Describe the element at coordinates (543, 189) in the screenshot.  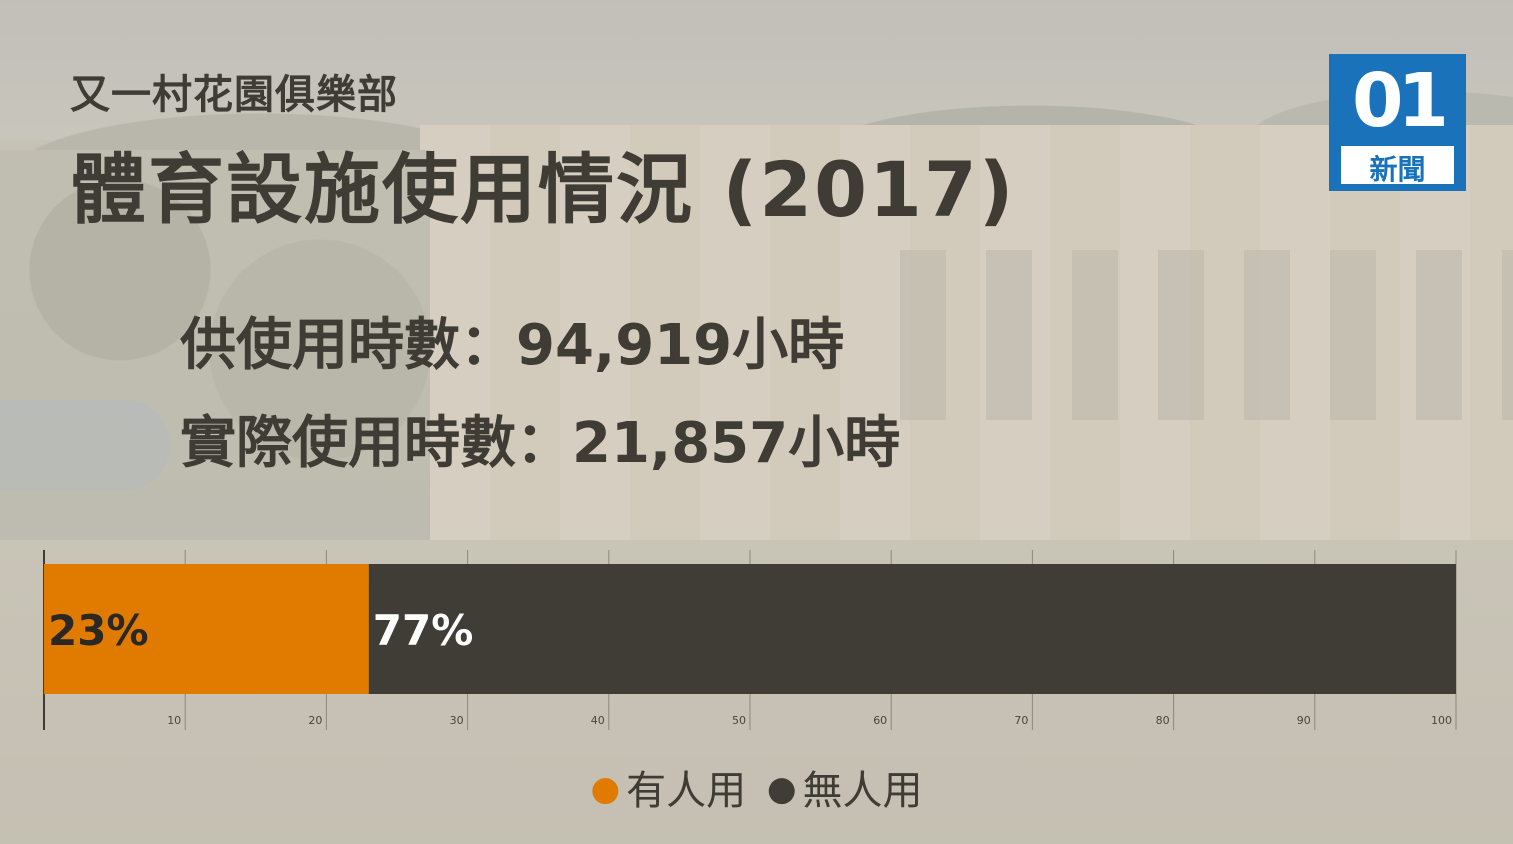
I see `chart-title: 體育設施使用情況 (2017)` at that location.